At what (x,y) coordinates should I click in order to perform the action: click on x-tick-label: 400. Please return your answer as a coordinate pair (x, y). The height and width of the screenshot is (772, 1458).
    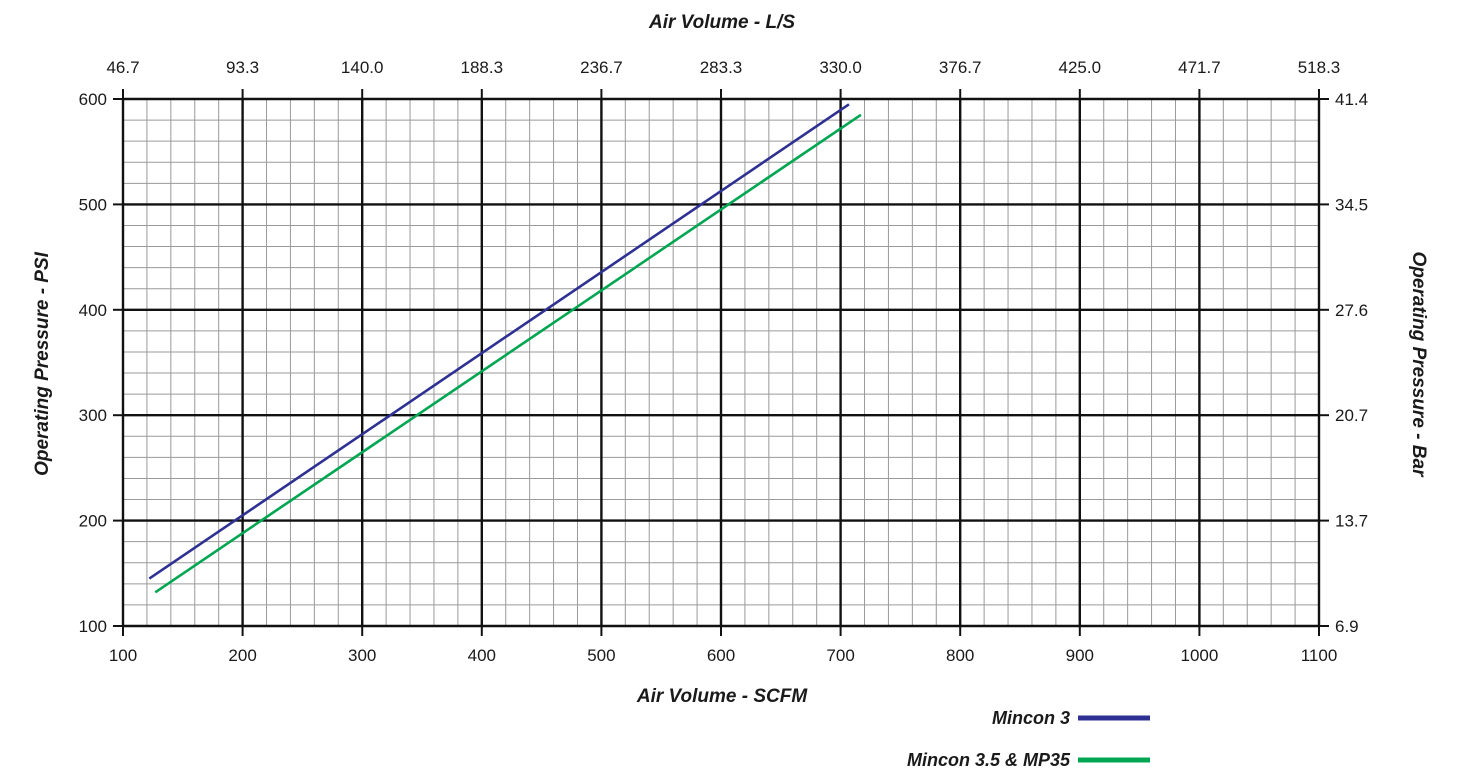
    Looking at the image, I should click on (482, 655).